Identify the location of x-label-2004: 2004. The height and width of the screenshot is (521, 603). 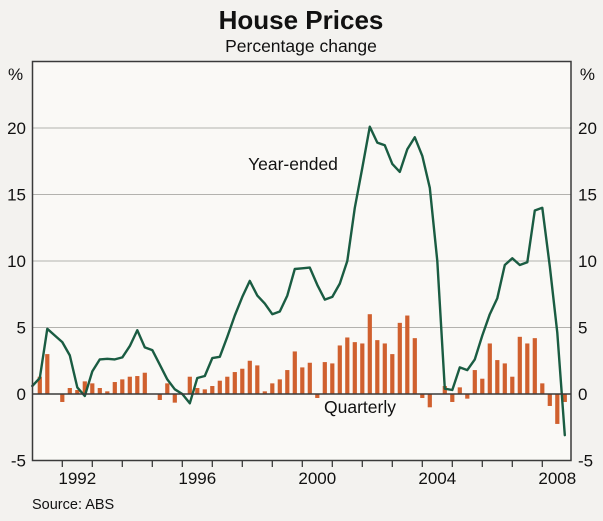
(437, 478).